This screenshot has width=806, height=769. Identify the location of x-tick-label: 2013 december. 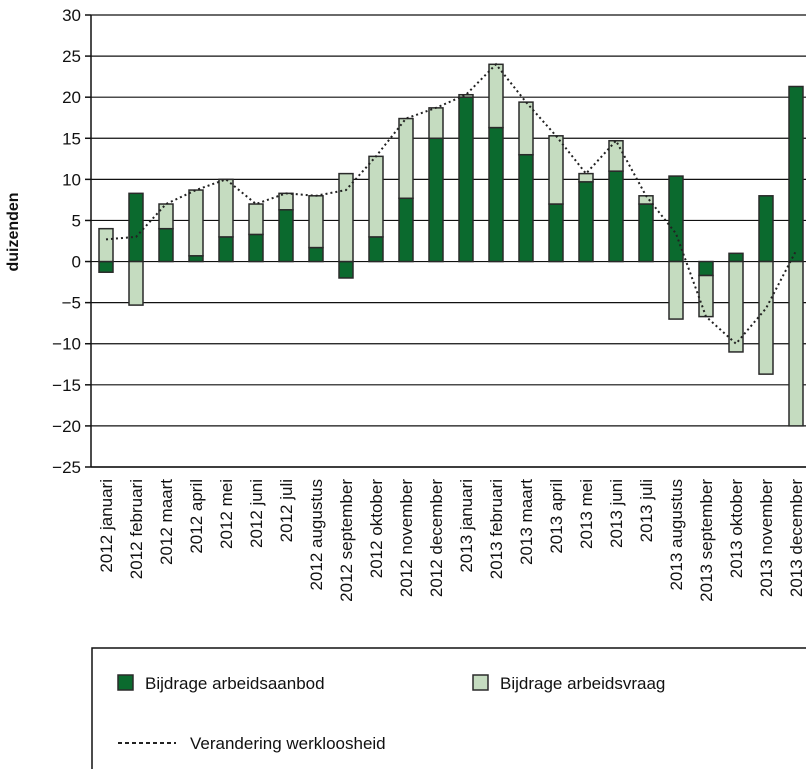
(796, 538).